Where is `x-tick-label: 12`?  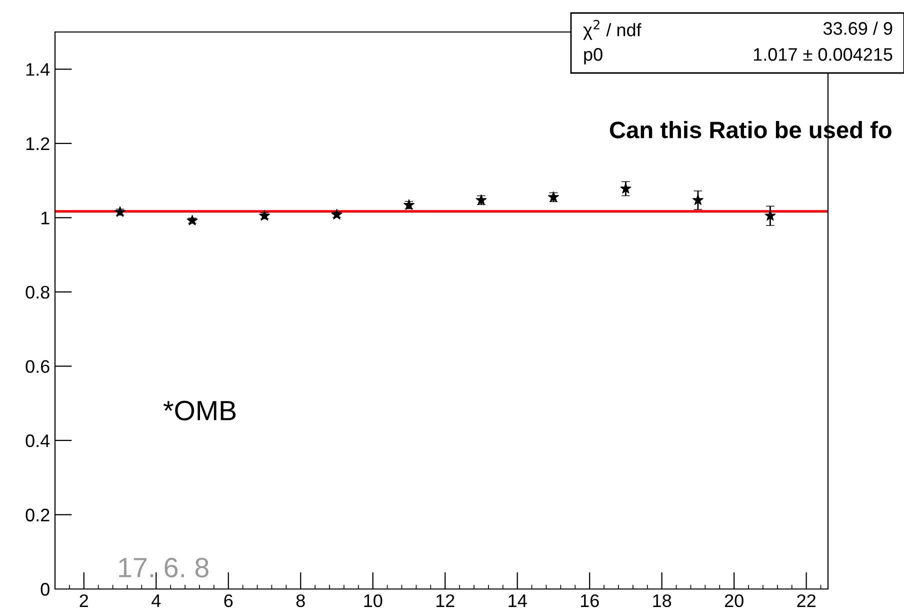 x-tick-label: 12 is located at coordinates (445, 600).